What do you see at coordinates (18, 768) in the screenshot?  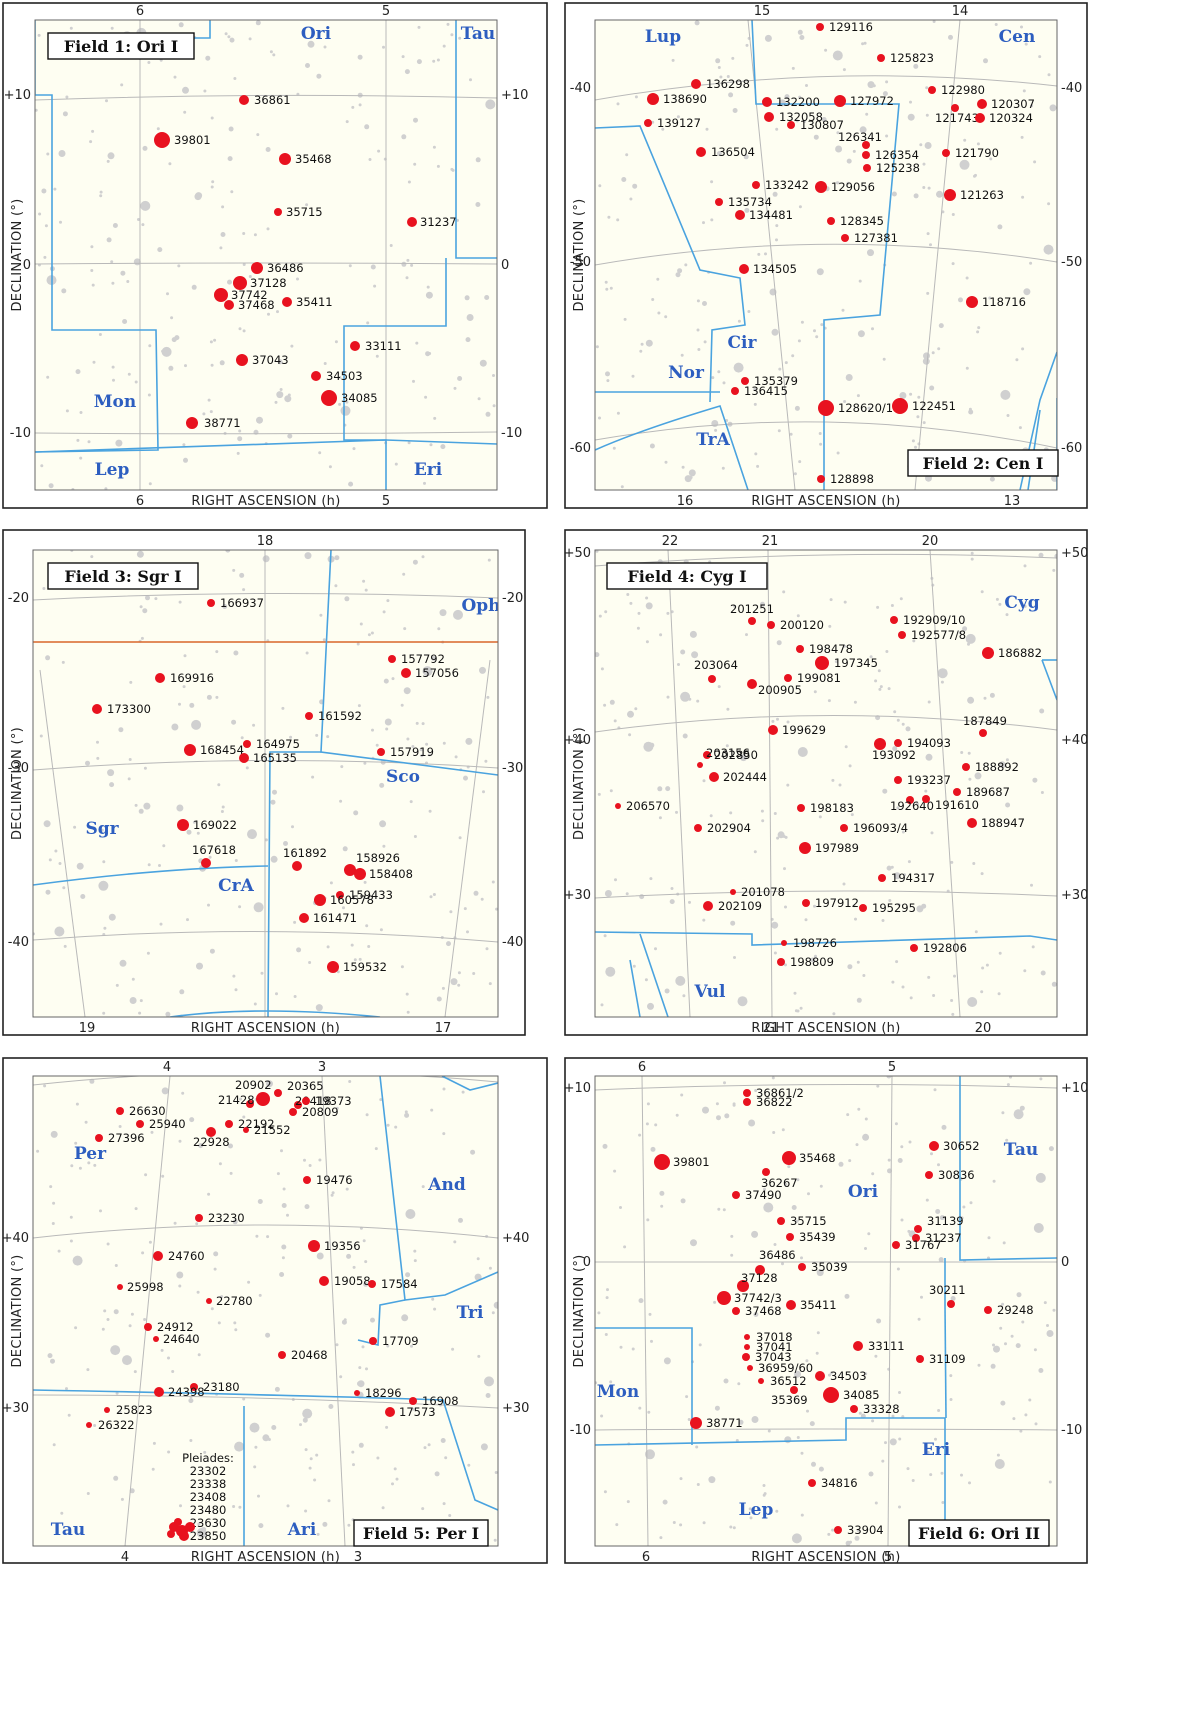 I see `dec-tick-left: -30` at bounding box center [18, 768].